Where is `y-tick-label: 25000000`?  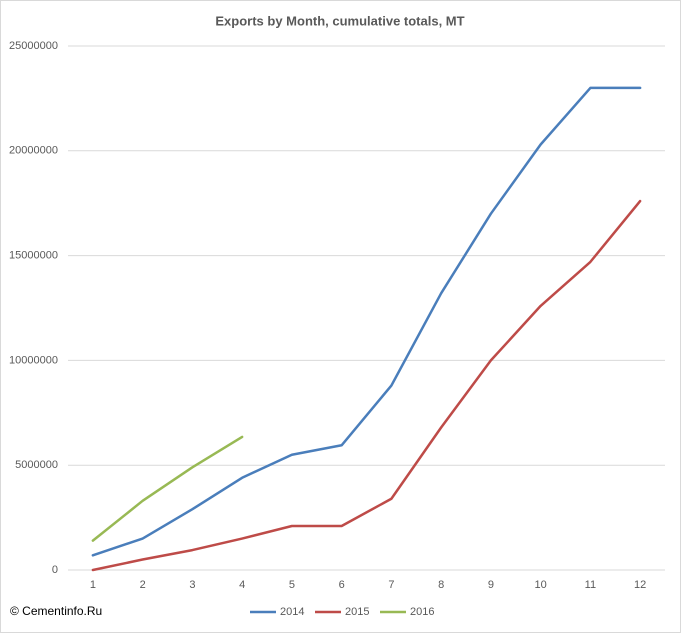
y-tick-label: 25000000 is located at coordinates (33, 46).